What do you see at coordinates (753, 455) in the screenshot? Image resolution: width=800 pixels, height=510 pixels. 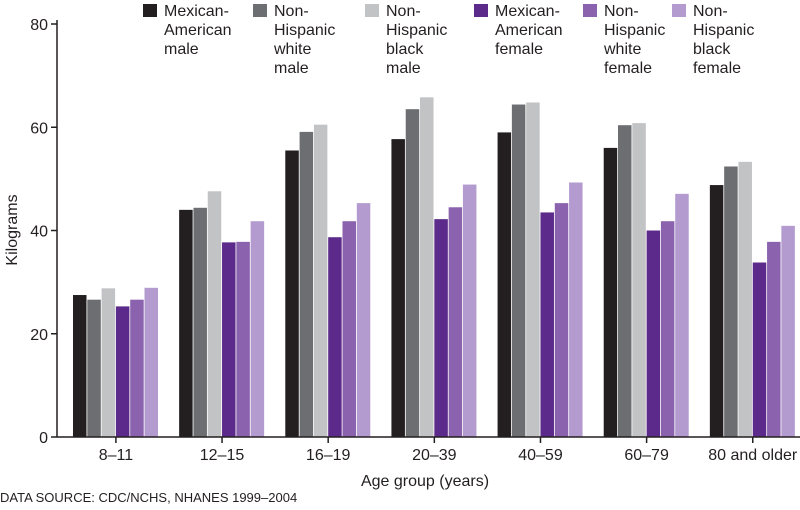 I see `x-tick-label: 80 and older` at bounding box center [753, 455].